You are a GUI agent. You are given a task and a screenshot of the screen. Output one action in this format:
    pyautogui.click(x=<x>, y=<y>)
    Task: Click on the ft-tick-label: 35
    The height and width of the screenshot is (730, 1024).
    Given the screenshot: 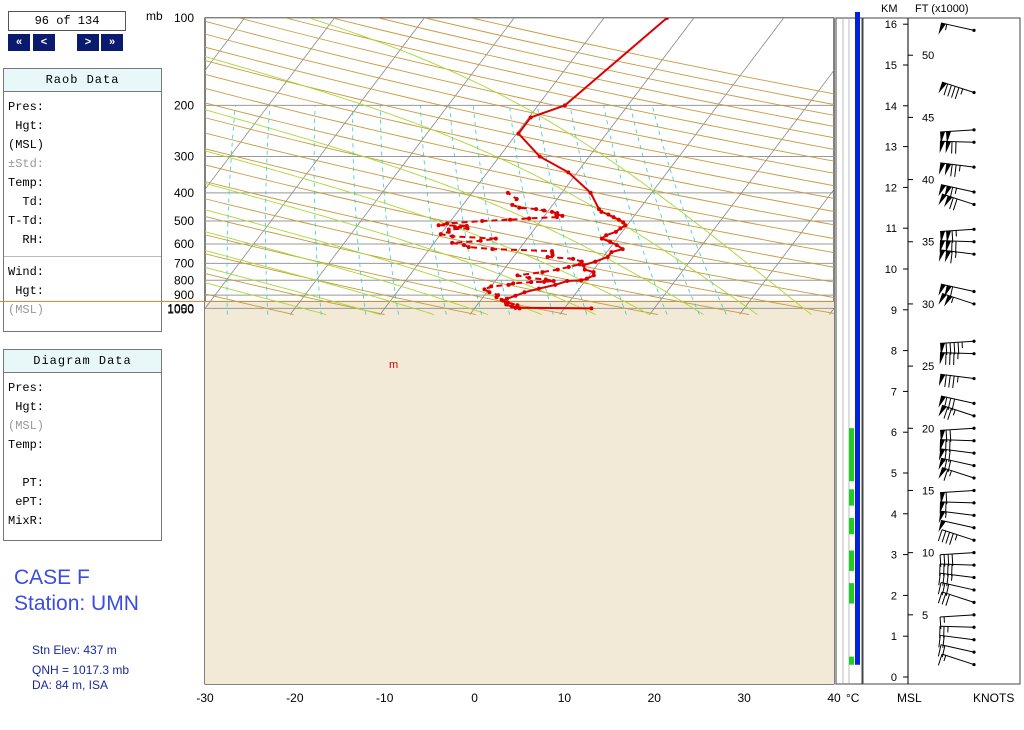 What is the action you would take?
    pyautogui.click(x=928, y=243)
    